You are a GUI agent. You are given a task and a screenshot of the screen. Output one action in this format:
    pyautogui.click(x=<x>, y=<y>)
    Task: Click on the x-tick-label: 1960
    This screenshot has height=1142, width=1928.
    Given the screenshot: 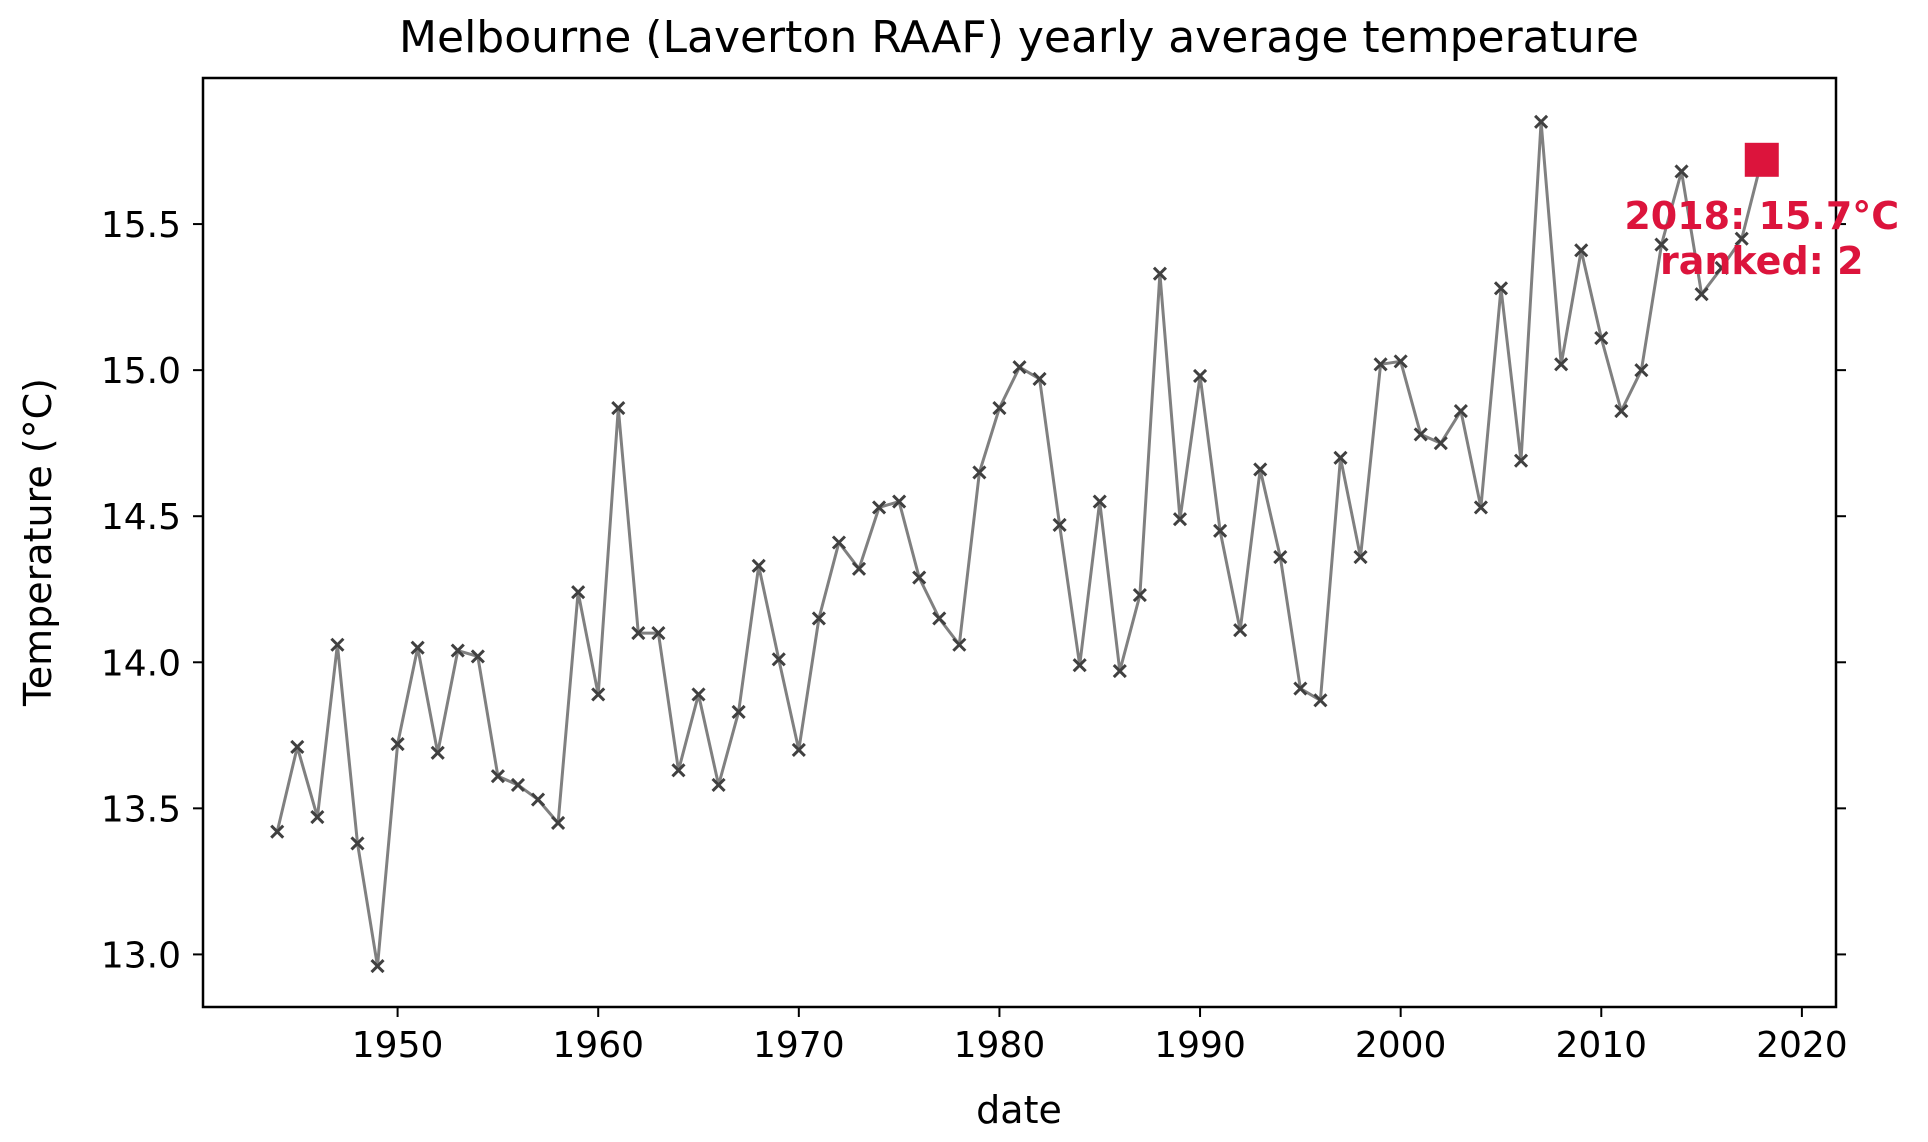 What is the action you would take?
    pyautogui.click(x=598, y=1045)
    